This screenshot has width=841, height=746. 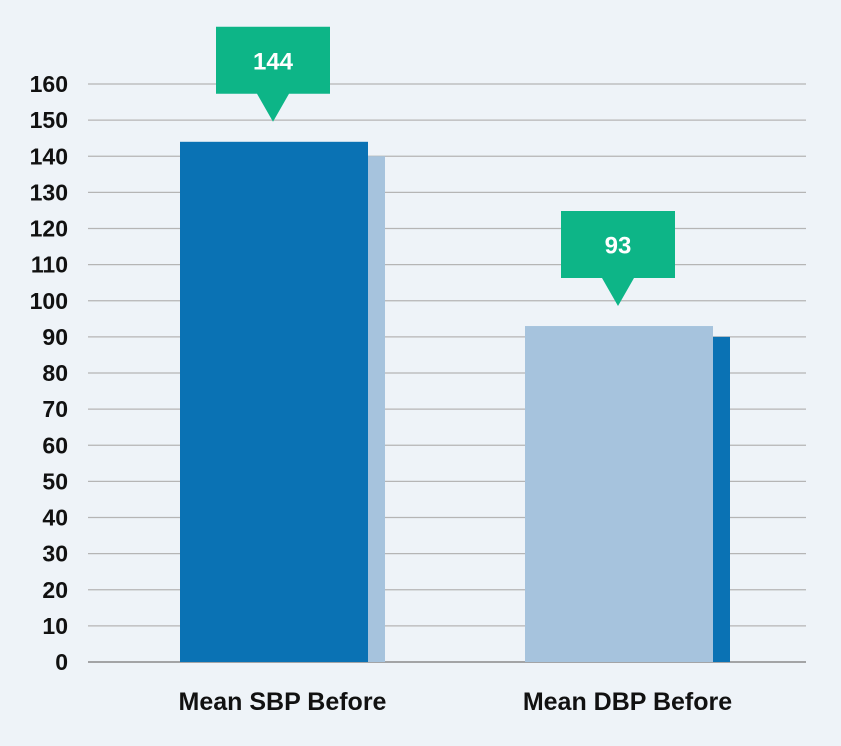 What do you see at coordinates (49, 156) in the screenshot?
I see `y-tick-label-140: 140` at bounding box center [49, 156].